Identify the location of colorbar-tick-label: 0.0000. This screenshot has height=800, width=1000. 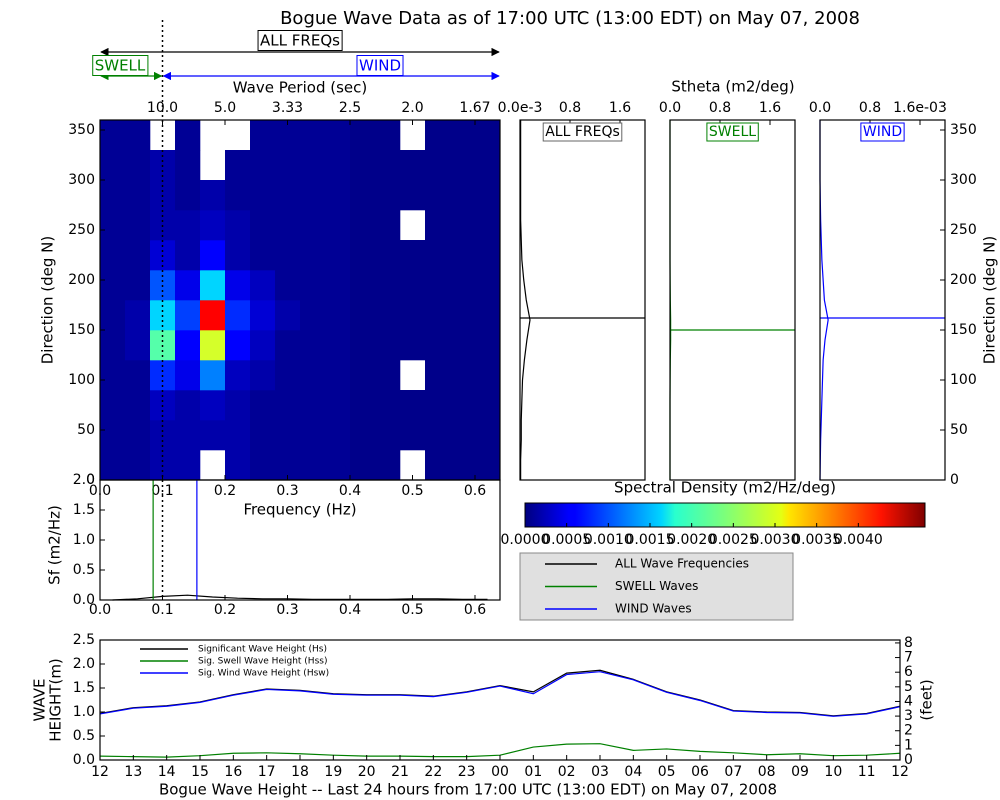
(525, 540).